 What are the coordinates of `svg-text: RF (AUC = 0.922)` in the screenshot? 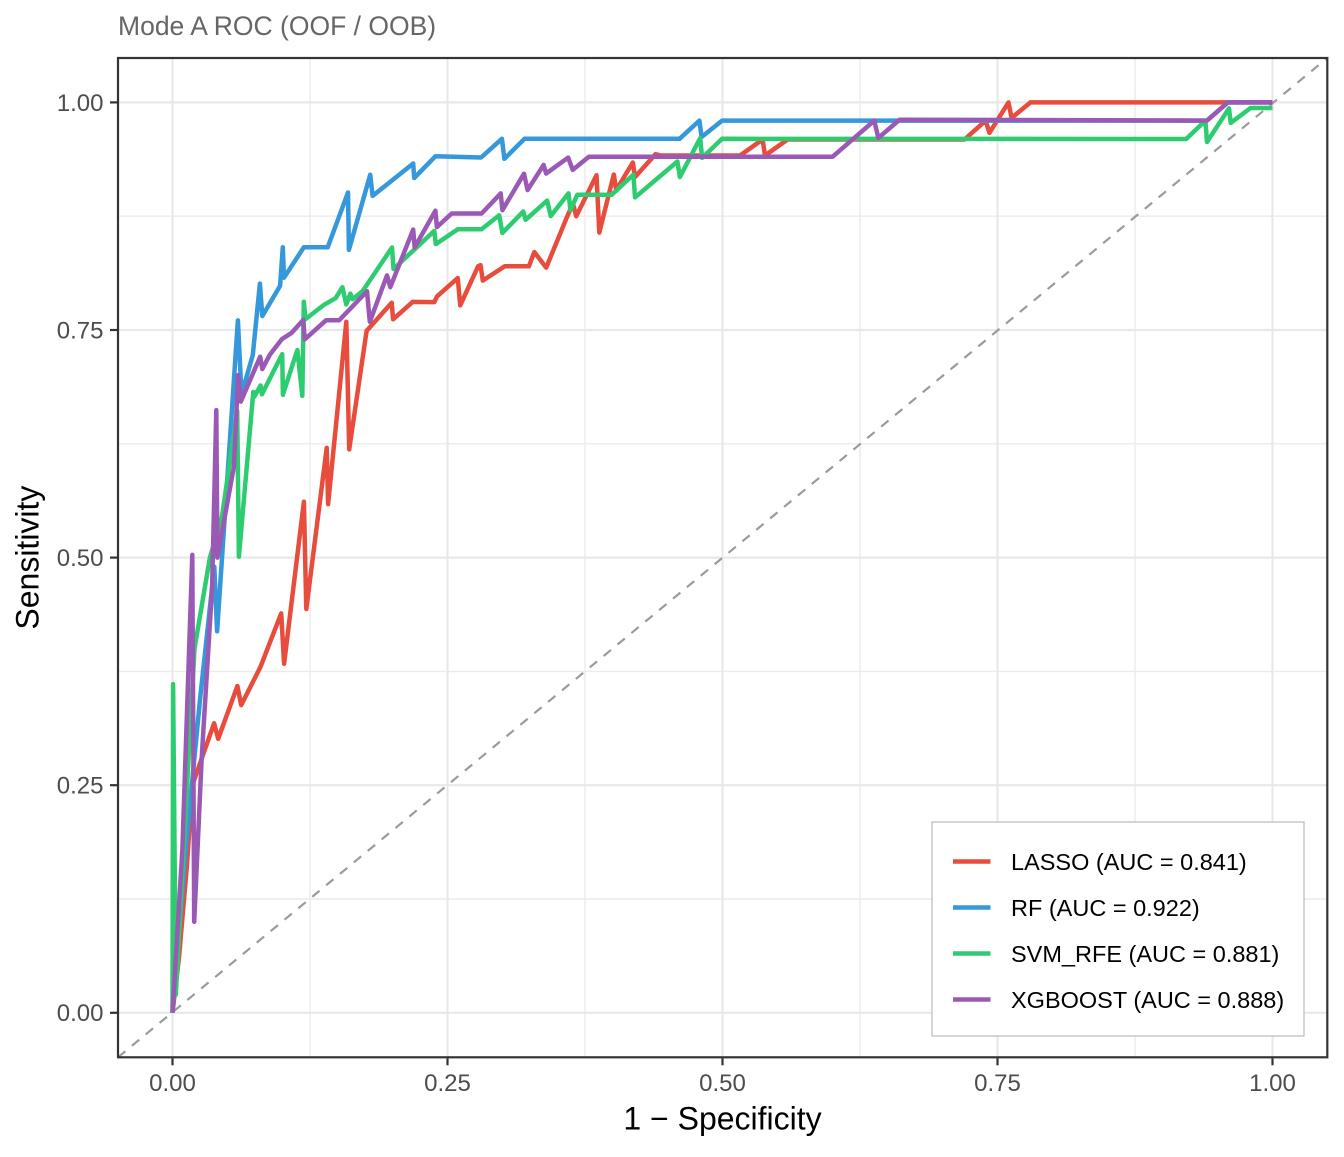 It's located at (1105, 908).